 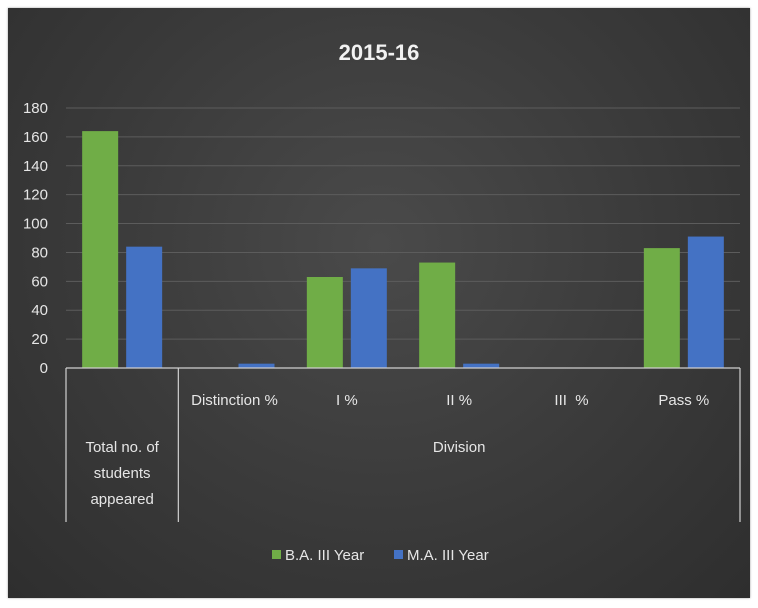 I want to click on legend-label: M.A. III Year, so click(x=448, y=555).